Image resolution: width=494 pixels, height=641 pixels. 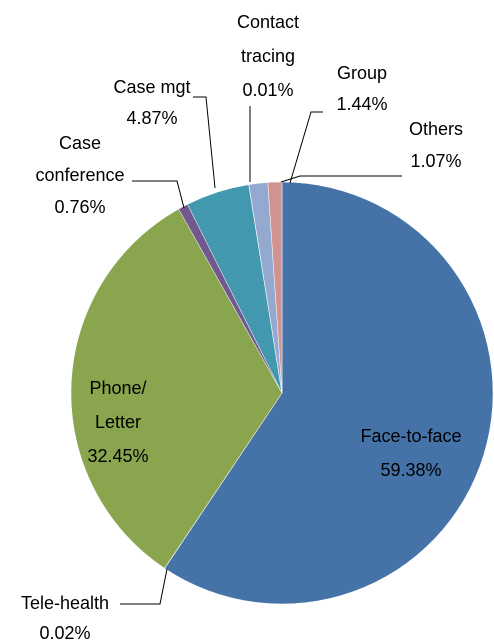 I want to click on data-label: Case mgt 4.87%, so click(x=152, y=103).